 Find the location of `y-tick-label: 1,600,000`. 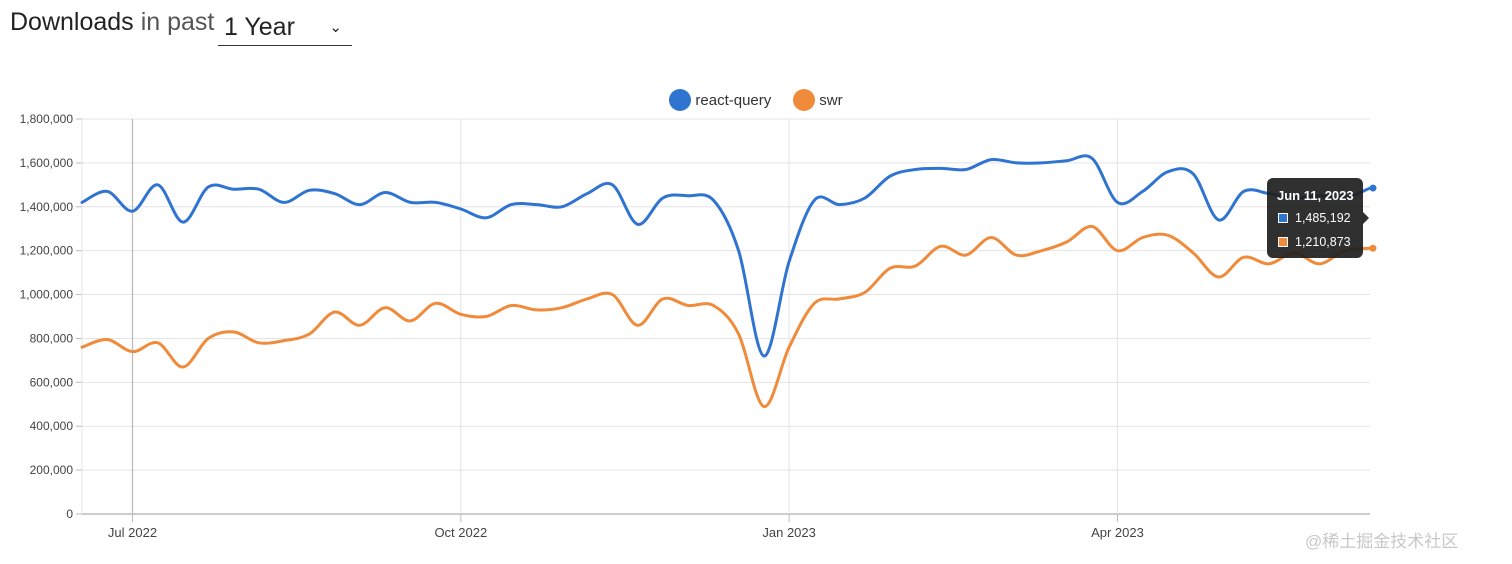

y-tick-label: 1,600,000 is located at coordinates (47, 163).